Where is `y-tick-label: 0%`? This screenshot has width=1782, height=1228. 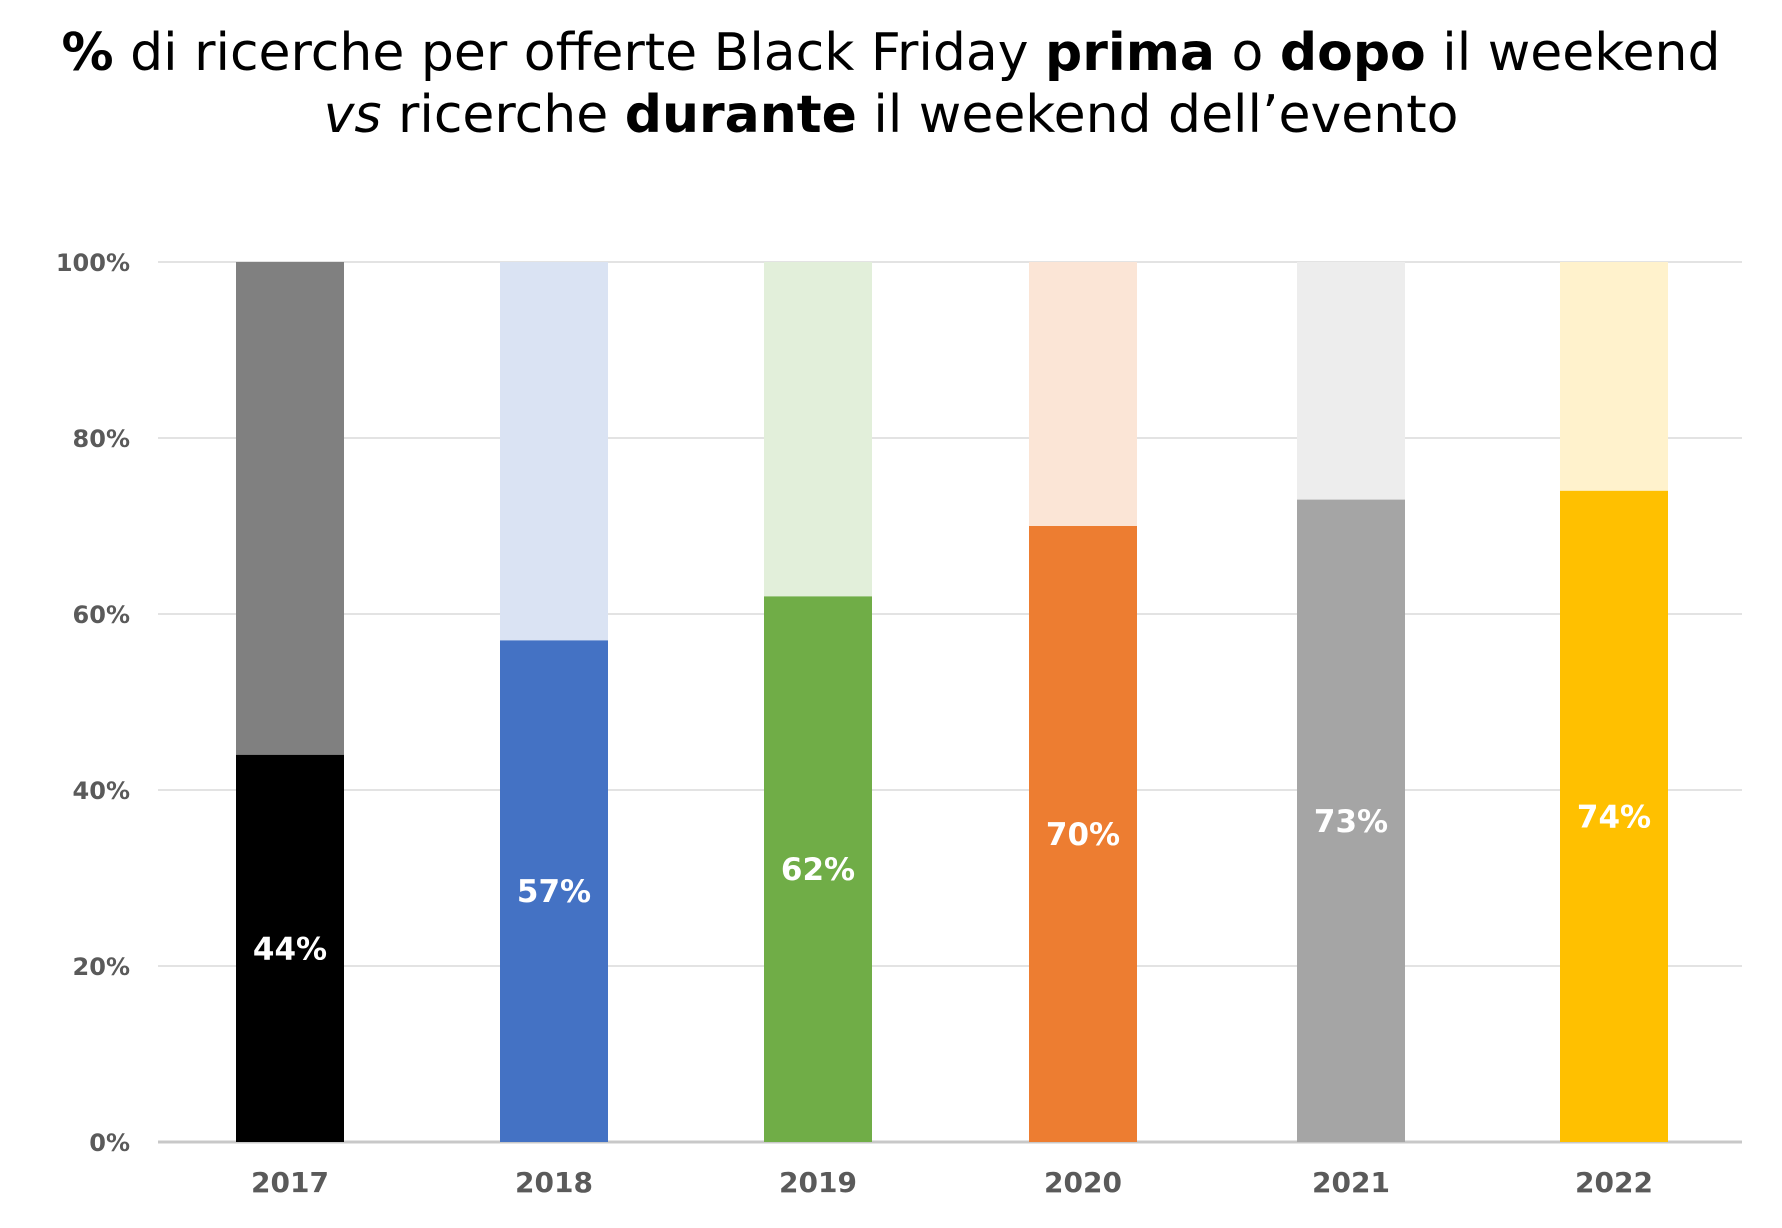 y-tick-label: 0% is located at coordinates (109, 1143).